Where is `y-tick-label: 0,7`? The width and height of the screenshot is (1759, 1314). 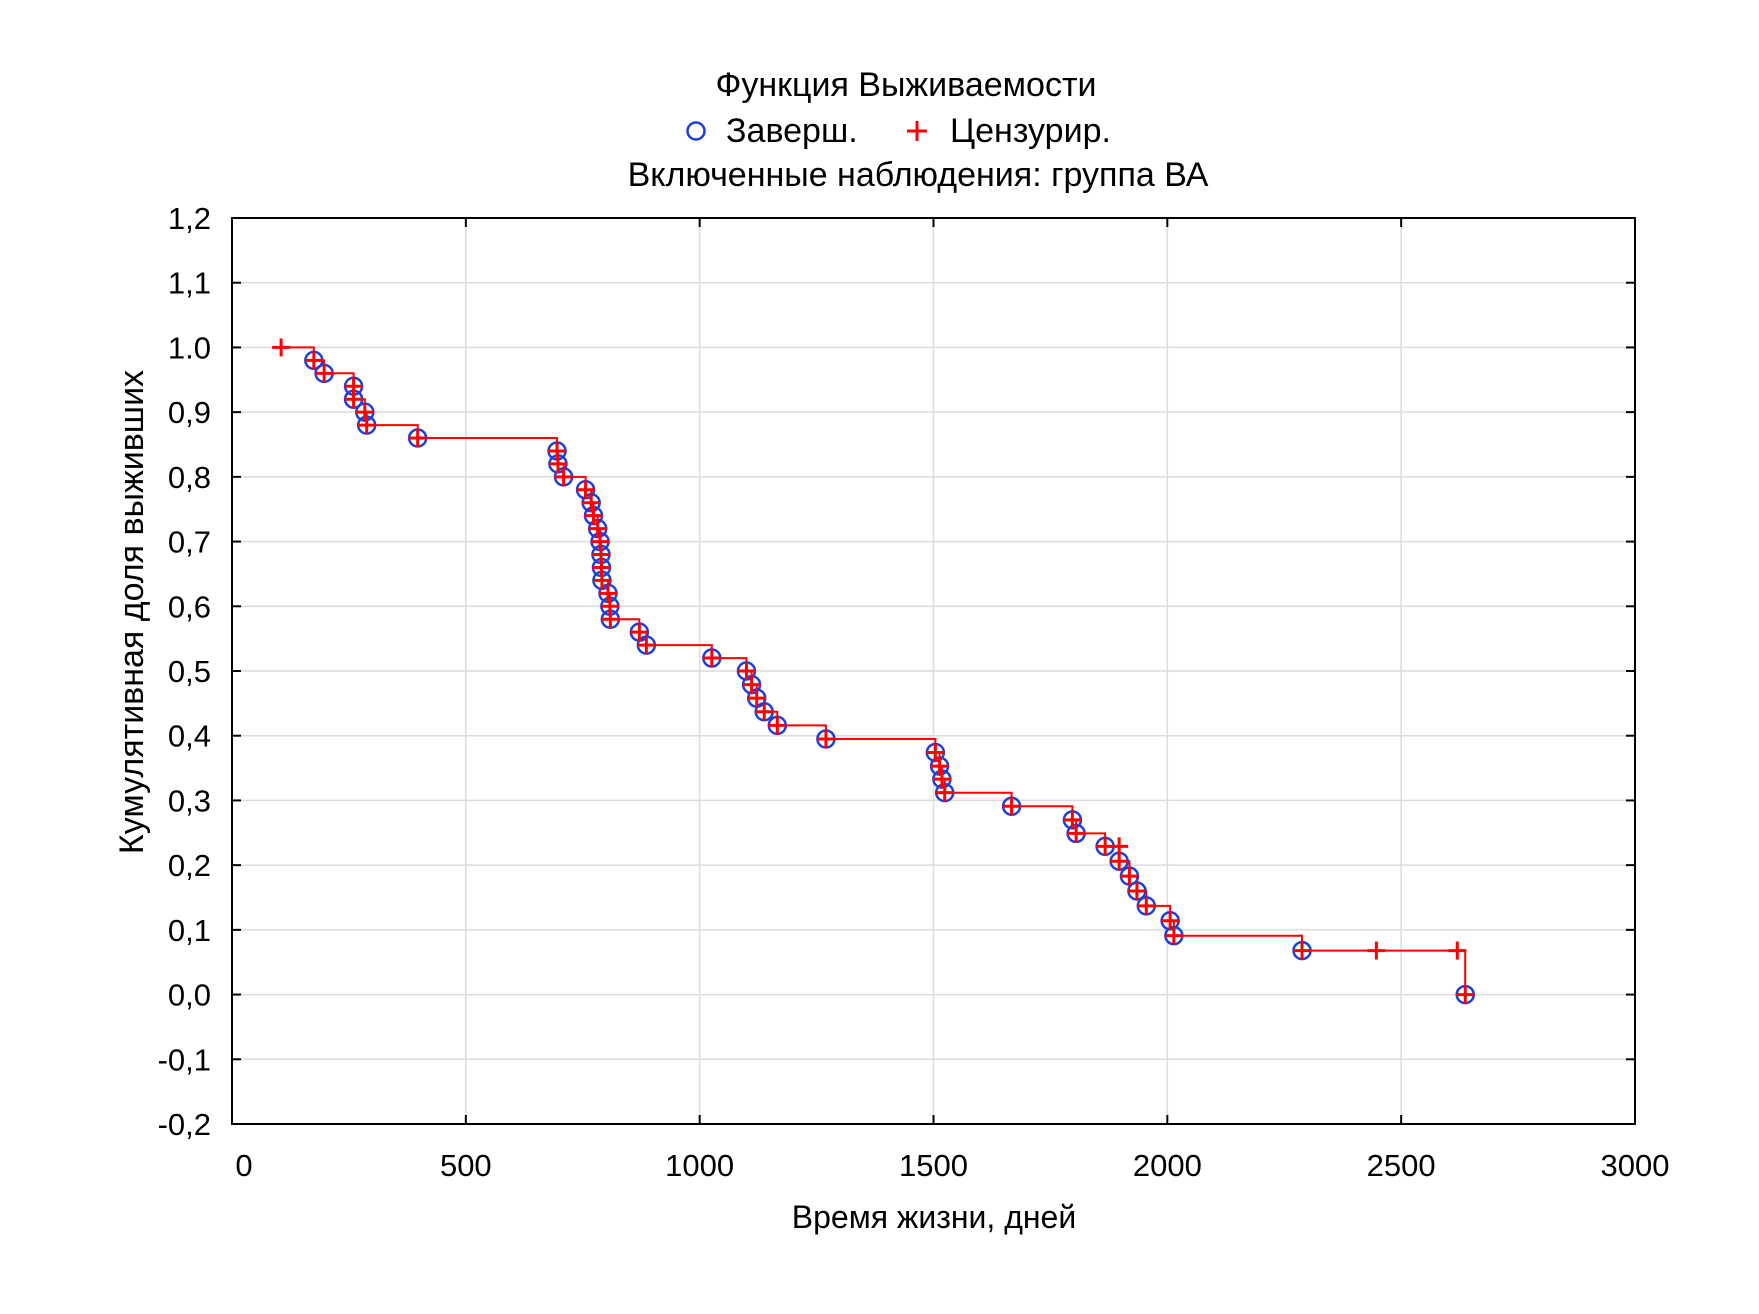
y-tick-label: 0,7 is located at coordinates (189, 542).